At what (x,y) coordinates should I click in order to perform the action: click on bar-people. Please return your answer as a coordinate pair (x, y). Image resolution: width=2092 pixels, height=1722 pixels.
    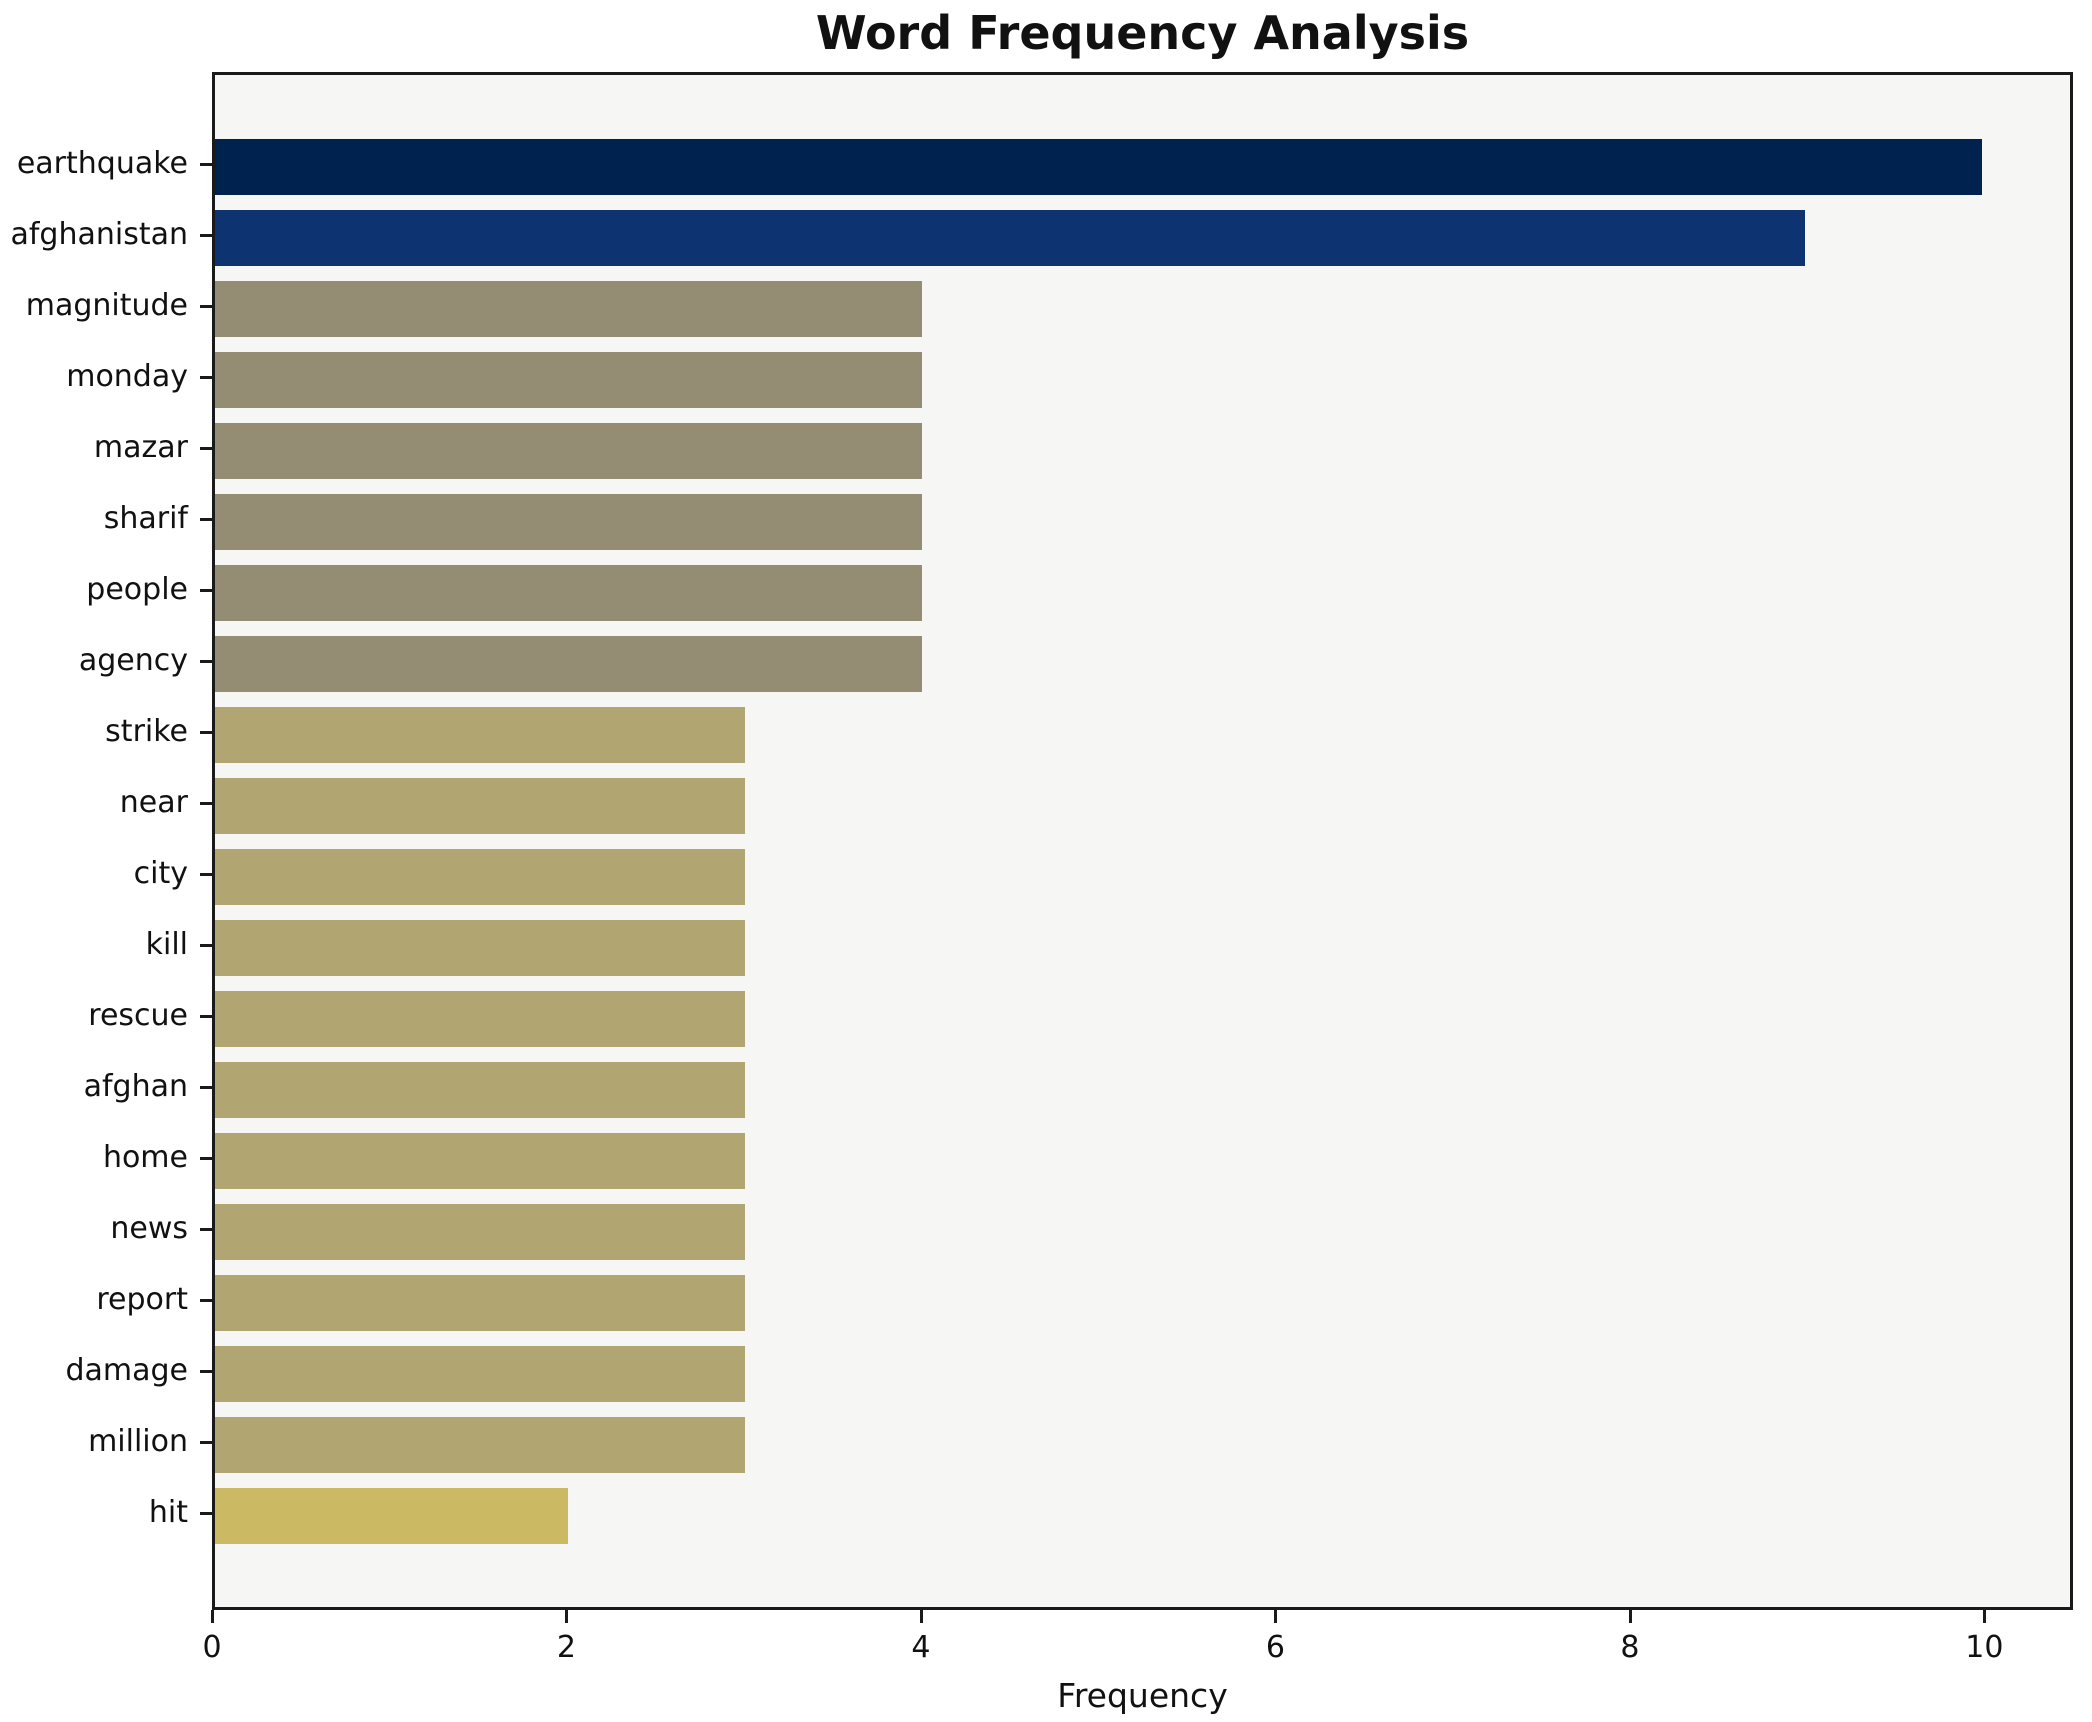
    Looking at the image, I should click on (568, 593).